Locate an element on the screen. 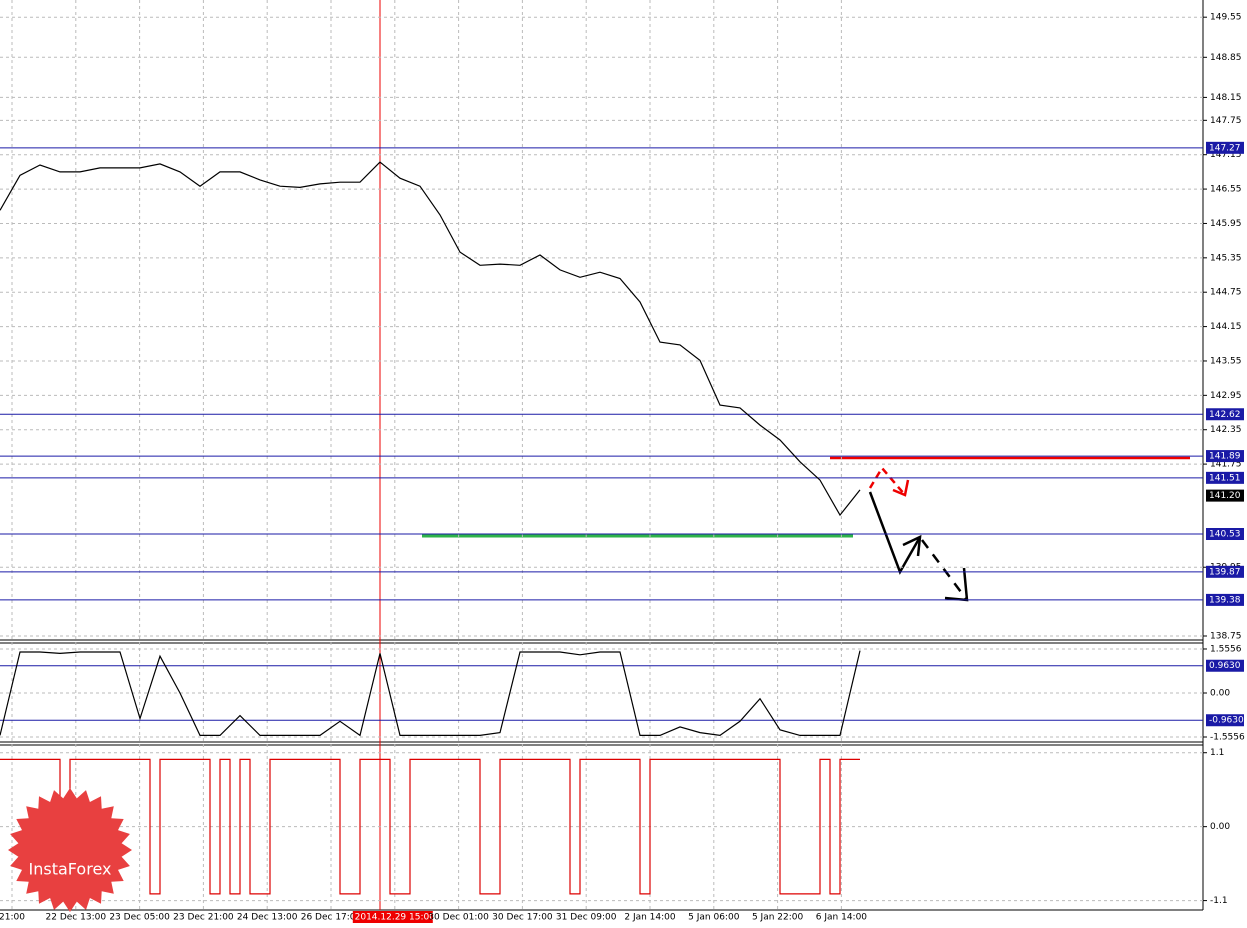 Image resolution: width=1247 pixels, height=928 pixels. level-label: 142.62 is located at coordinates (1225, 415).